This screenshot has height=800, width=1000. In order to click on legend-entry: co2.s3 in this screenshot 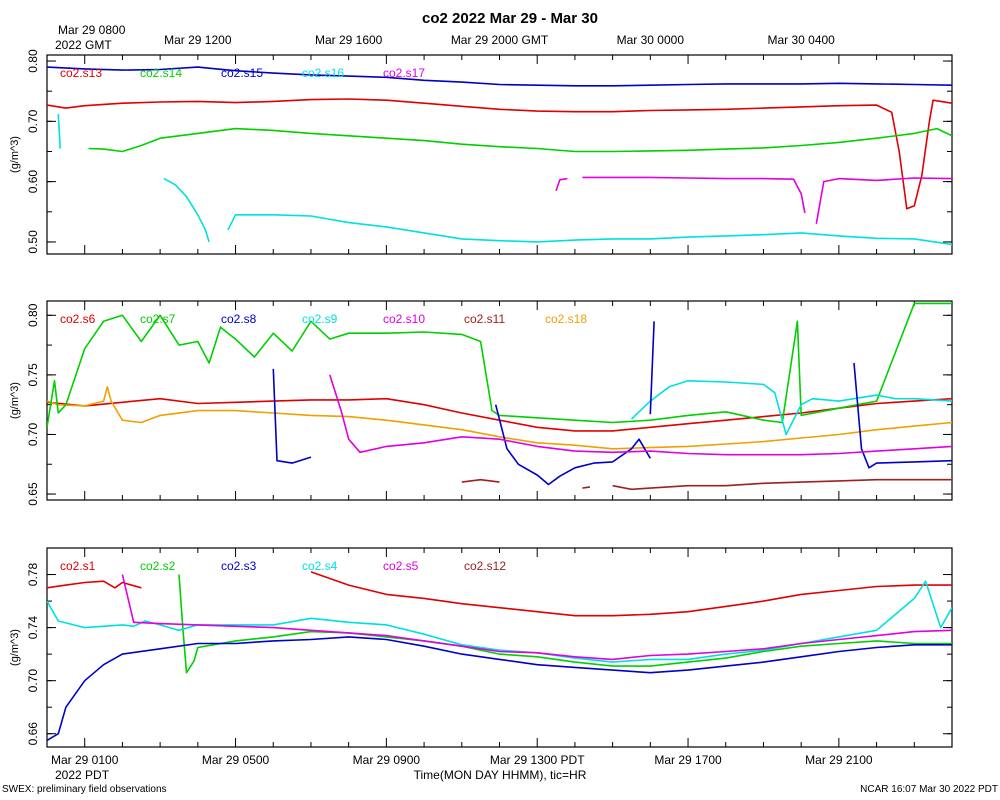, I will do `click(239, 566)`.